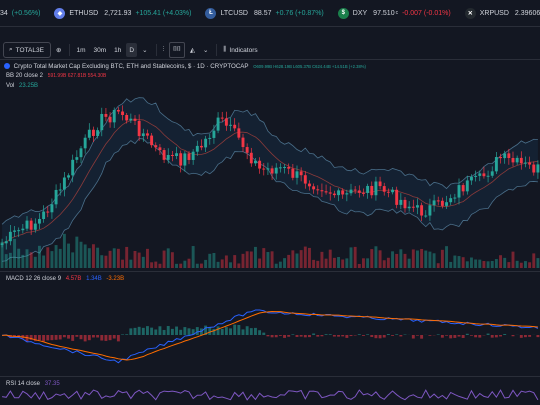  I want to click on plus-circle-icon: ⊕, so click(59, 50).